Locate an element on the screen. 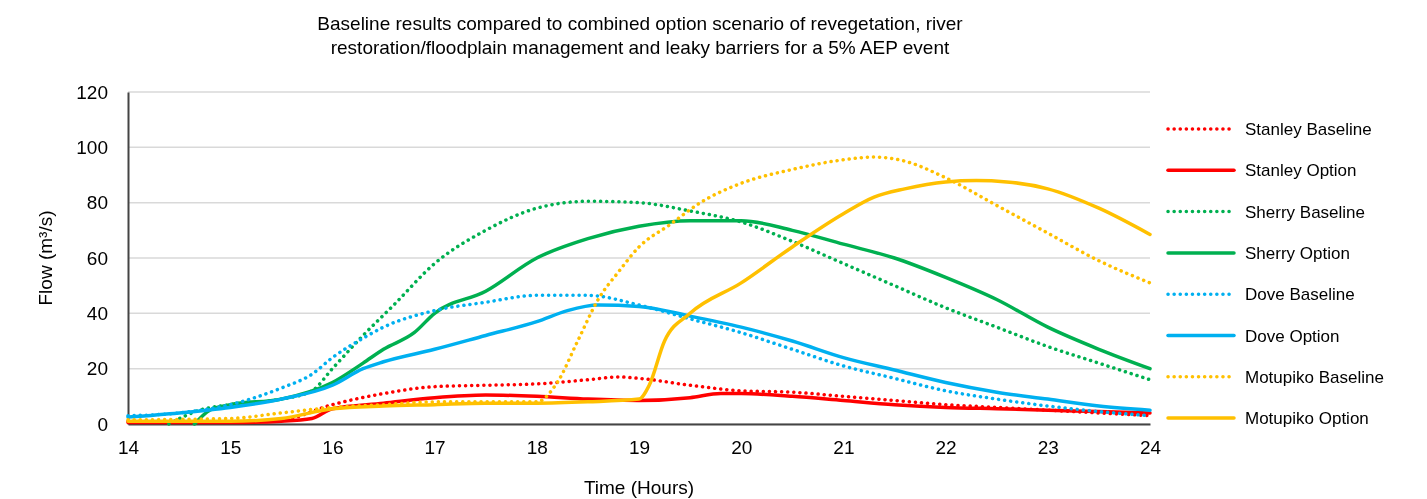 Image resolution: width=1427 pixels, height=499 pixels. chart-title: Baseline results compared to combined option scenario of revegetation, river restoration/floodplain management and leaky barriers for a 5% AEP event is located at coordinates (640, 35).